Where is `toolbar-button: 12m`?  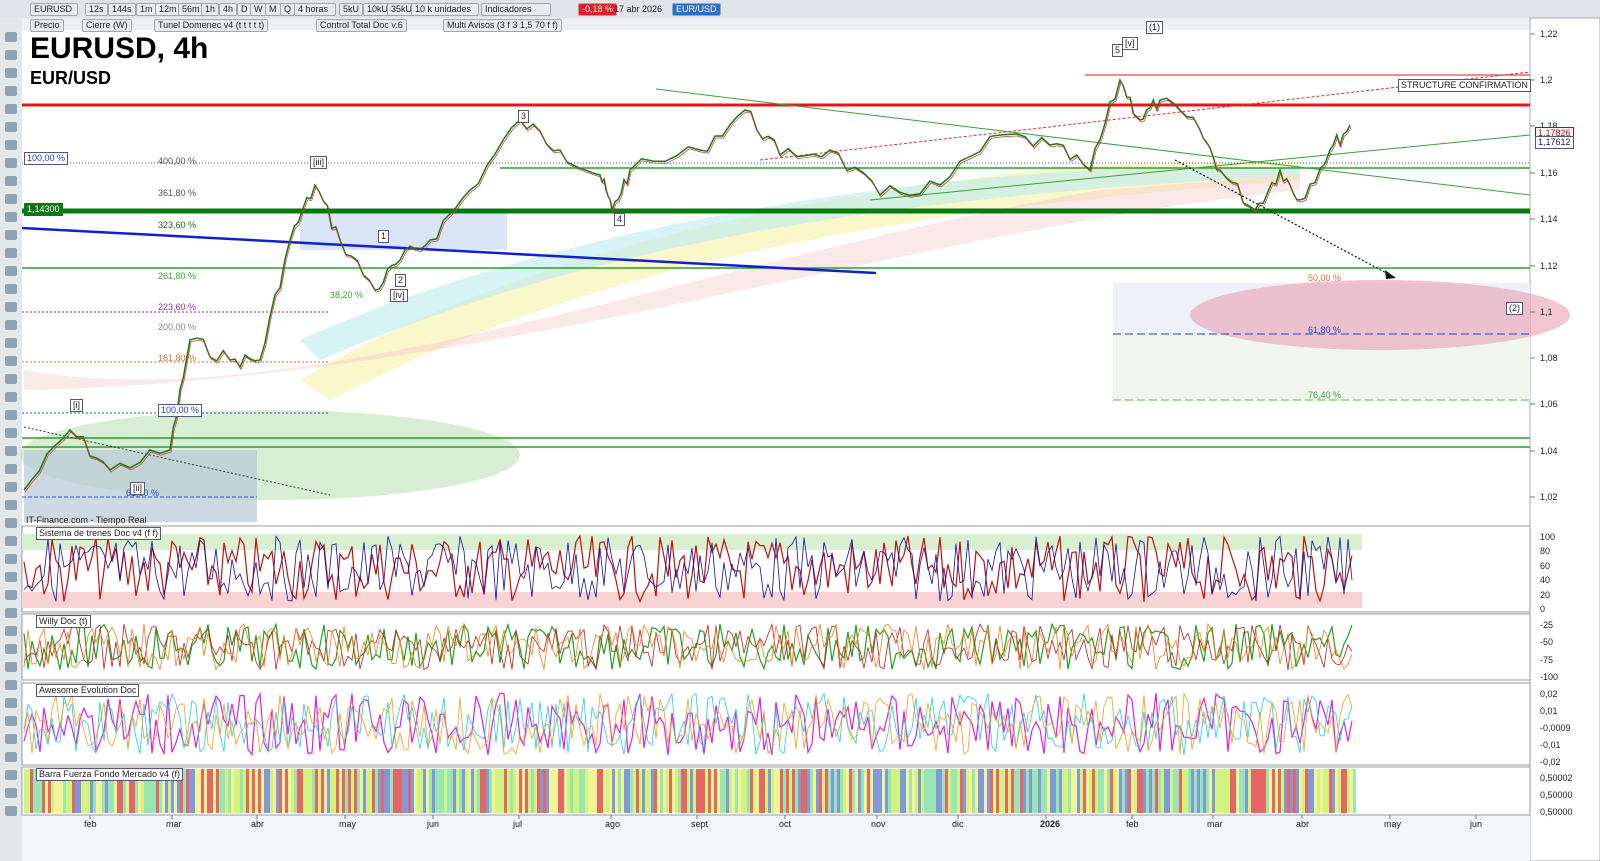
toolbar-button: 12m is located at coordinates (168, 9).